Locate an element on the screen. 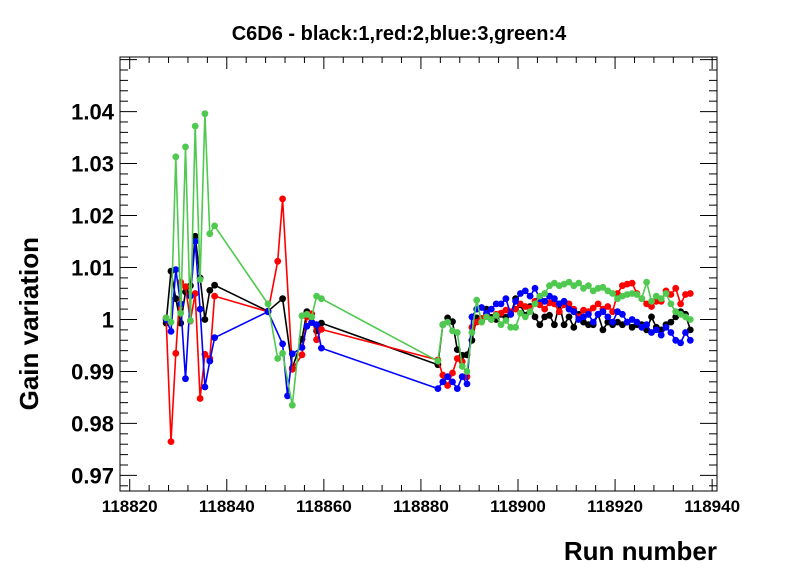 The width and height of the screenshot is (798, 576). y-axis-label: Gain variation is located at coordinates (29, 323).